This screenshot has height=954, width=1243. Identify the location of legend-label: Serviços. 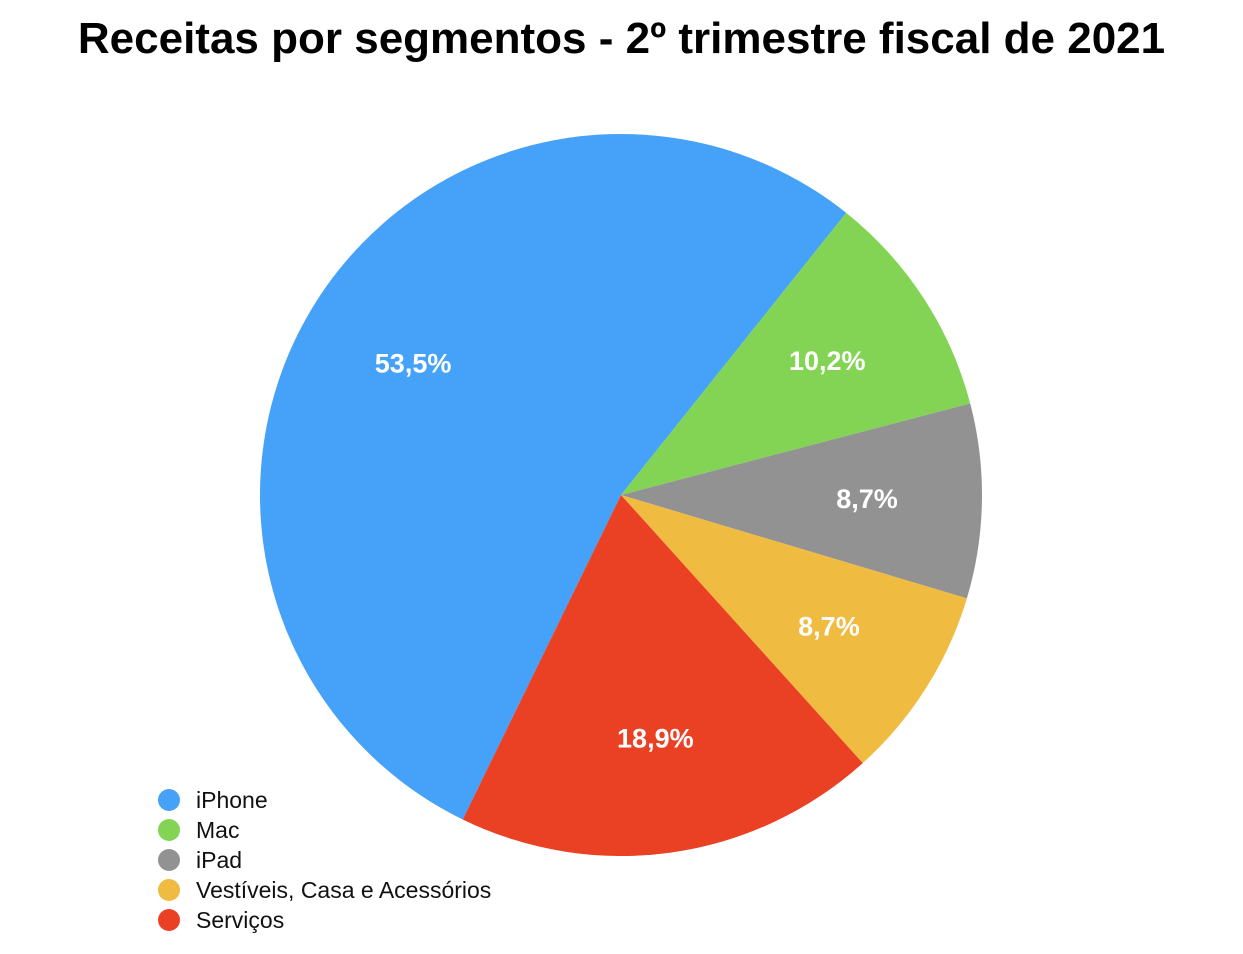
(240, 919).